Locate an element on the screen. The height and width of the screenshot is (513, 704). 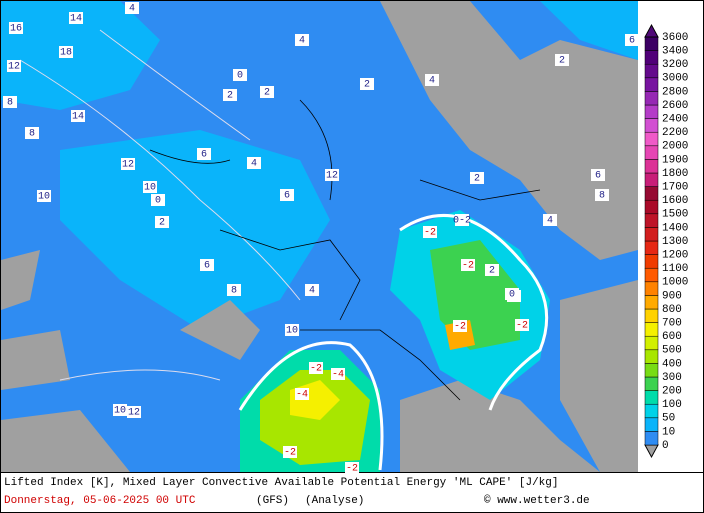
contour-label: 12 is located at coordinates (128, 165).